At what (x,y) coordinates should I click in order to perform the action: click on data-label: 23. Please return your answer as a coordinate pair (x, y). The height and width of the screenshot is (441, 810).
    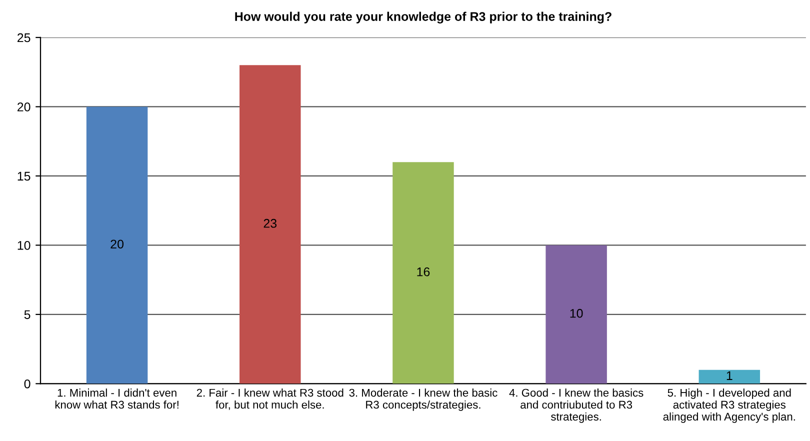
    Looking at the image, I should click on (270, 223).